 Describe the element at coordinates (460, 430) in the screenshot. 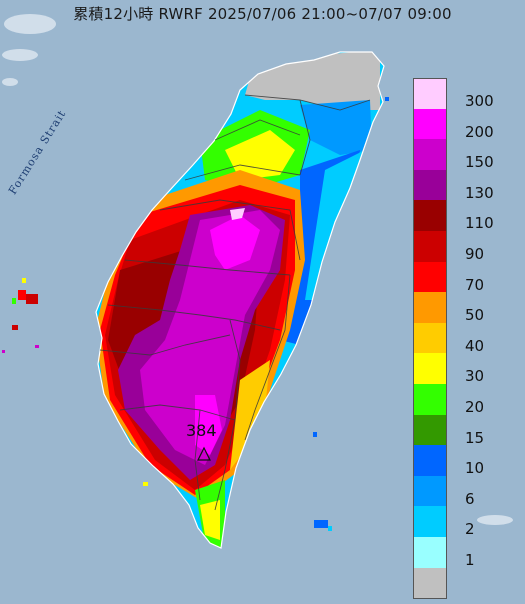

I see `legend-row: 15` at that location.